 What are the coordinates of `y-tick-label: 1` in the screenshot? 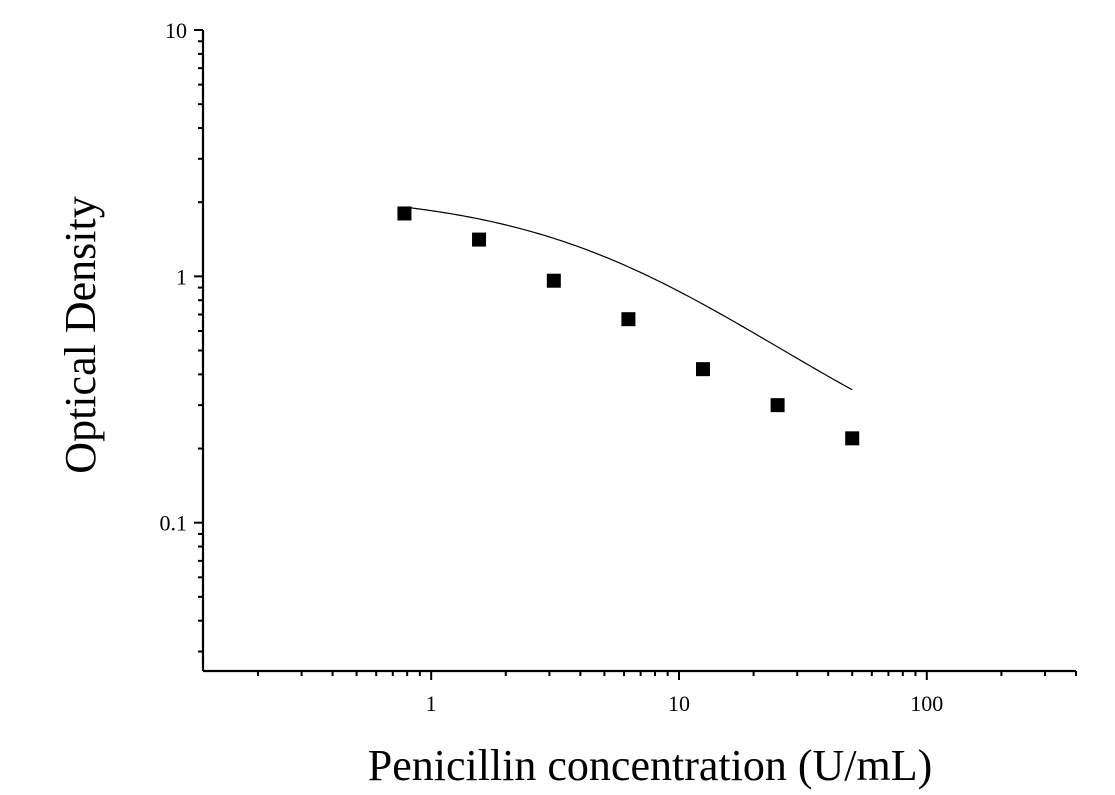 It's located at (181, 276).